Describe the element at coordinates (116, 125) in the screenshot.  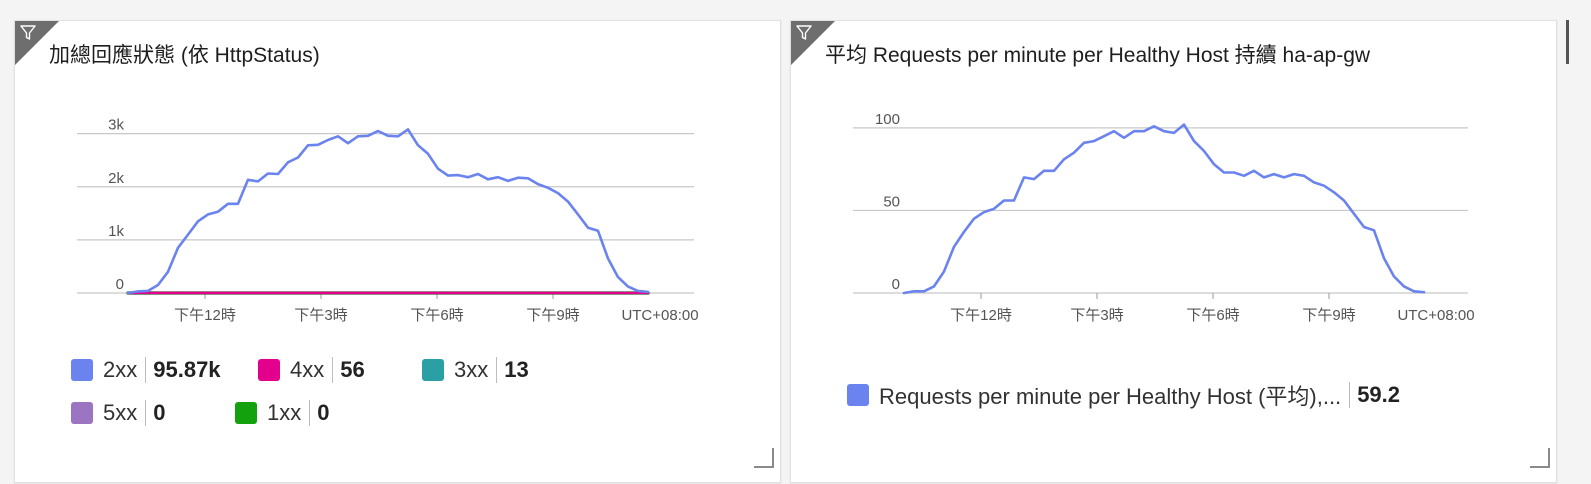
I see `y-tick-label: 3k` at that location.